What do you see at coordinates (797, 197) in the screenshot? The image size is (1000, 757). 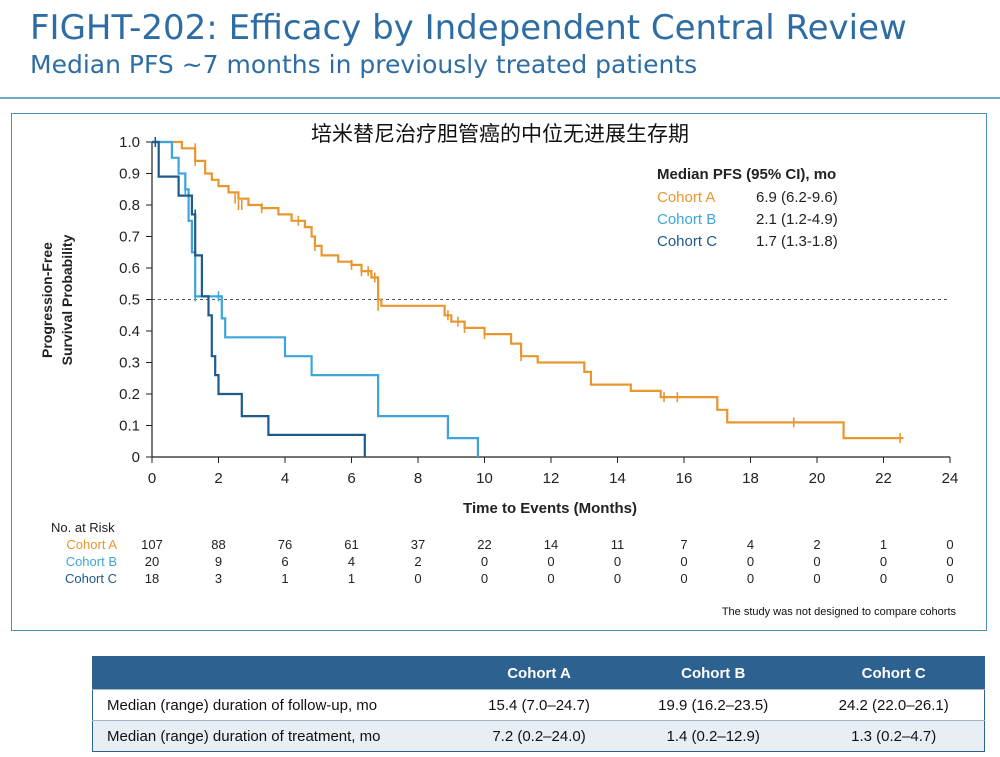 I see `legend-entry-value: 6.9 (6.2-9.6)` at bounding box center [797, 197].